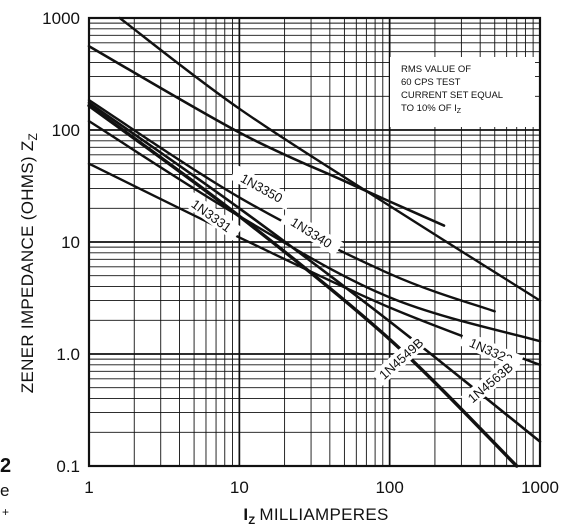 Image resolution: width=571 pixels, height=529 pixels. I want to click on x-axis-label-rest: MILLIAMPERES, so click(323, 514).